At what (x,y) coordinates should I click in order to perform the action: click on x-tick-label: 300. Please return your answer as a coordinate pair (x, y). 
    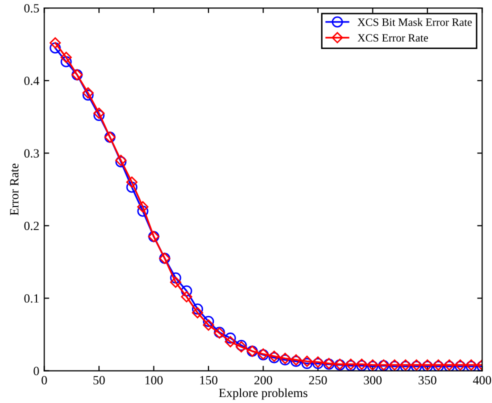
    Looking at the image, I should click on (373, 380).